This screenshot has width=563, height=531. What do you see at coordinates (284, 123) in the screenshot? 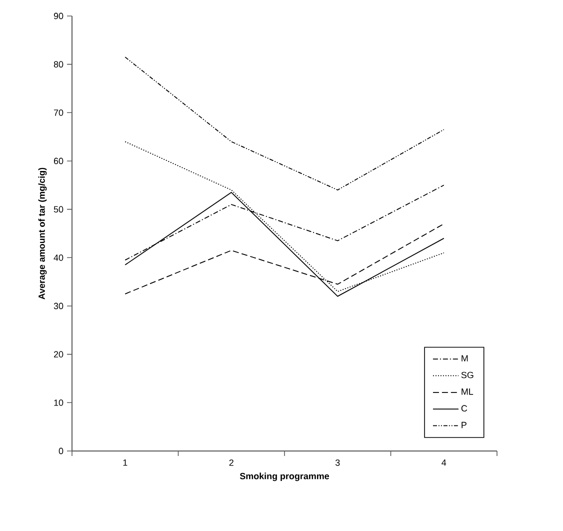
I see `line-series` at bounding box center [284, 123].